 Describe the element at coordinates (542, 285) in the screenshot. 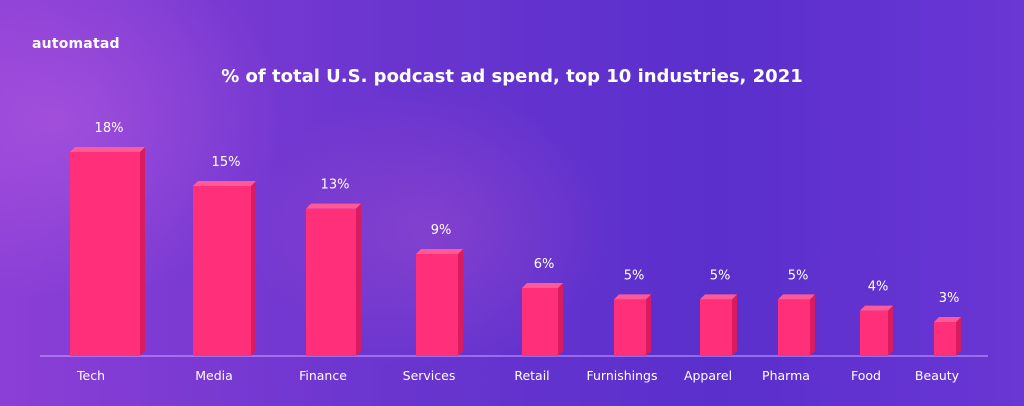

I see `bar-top-retail` at that location.